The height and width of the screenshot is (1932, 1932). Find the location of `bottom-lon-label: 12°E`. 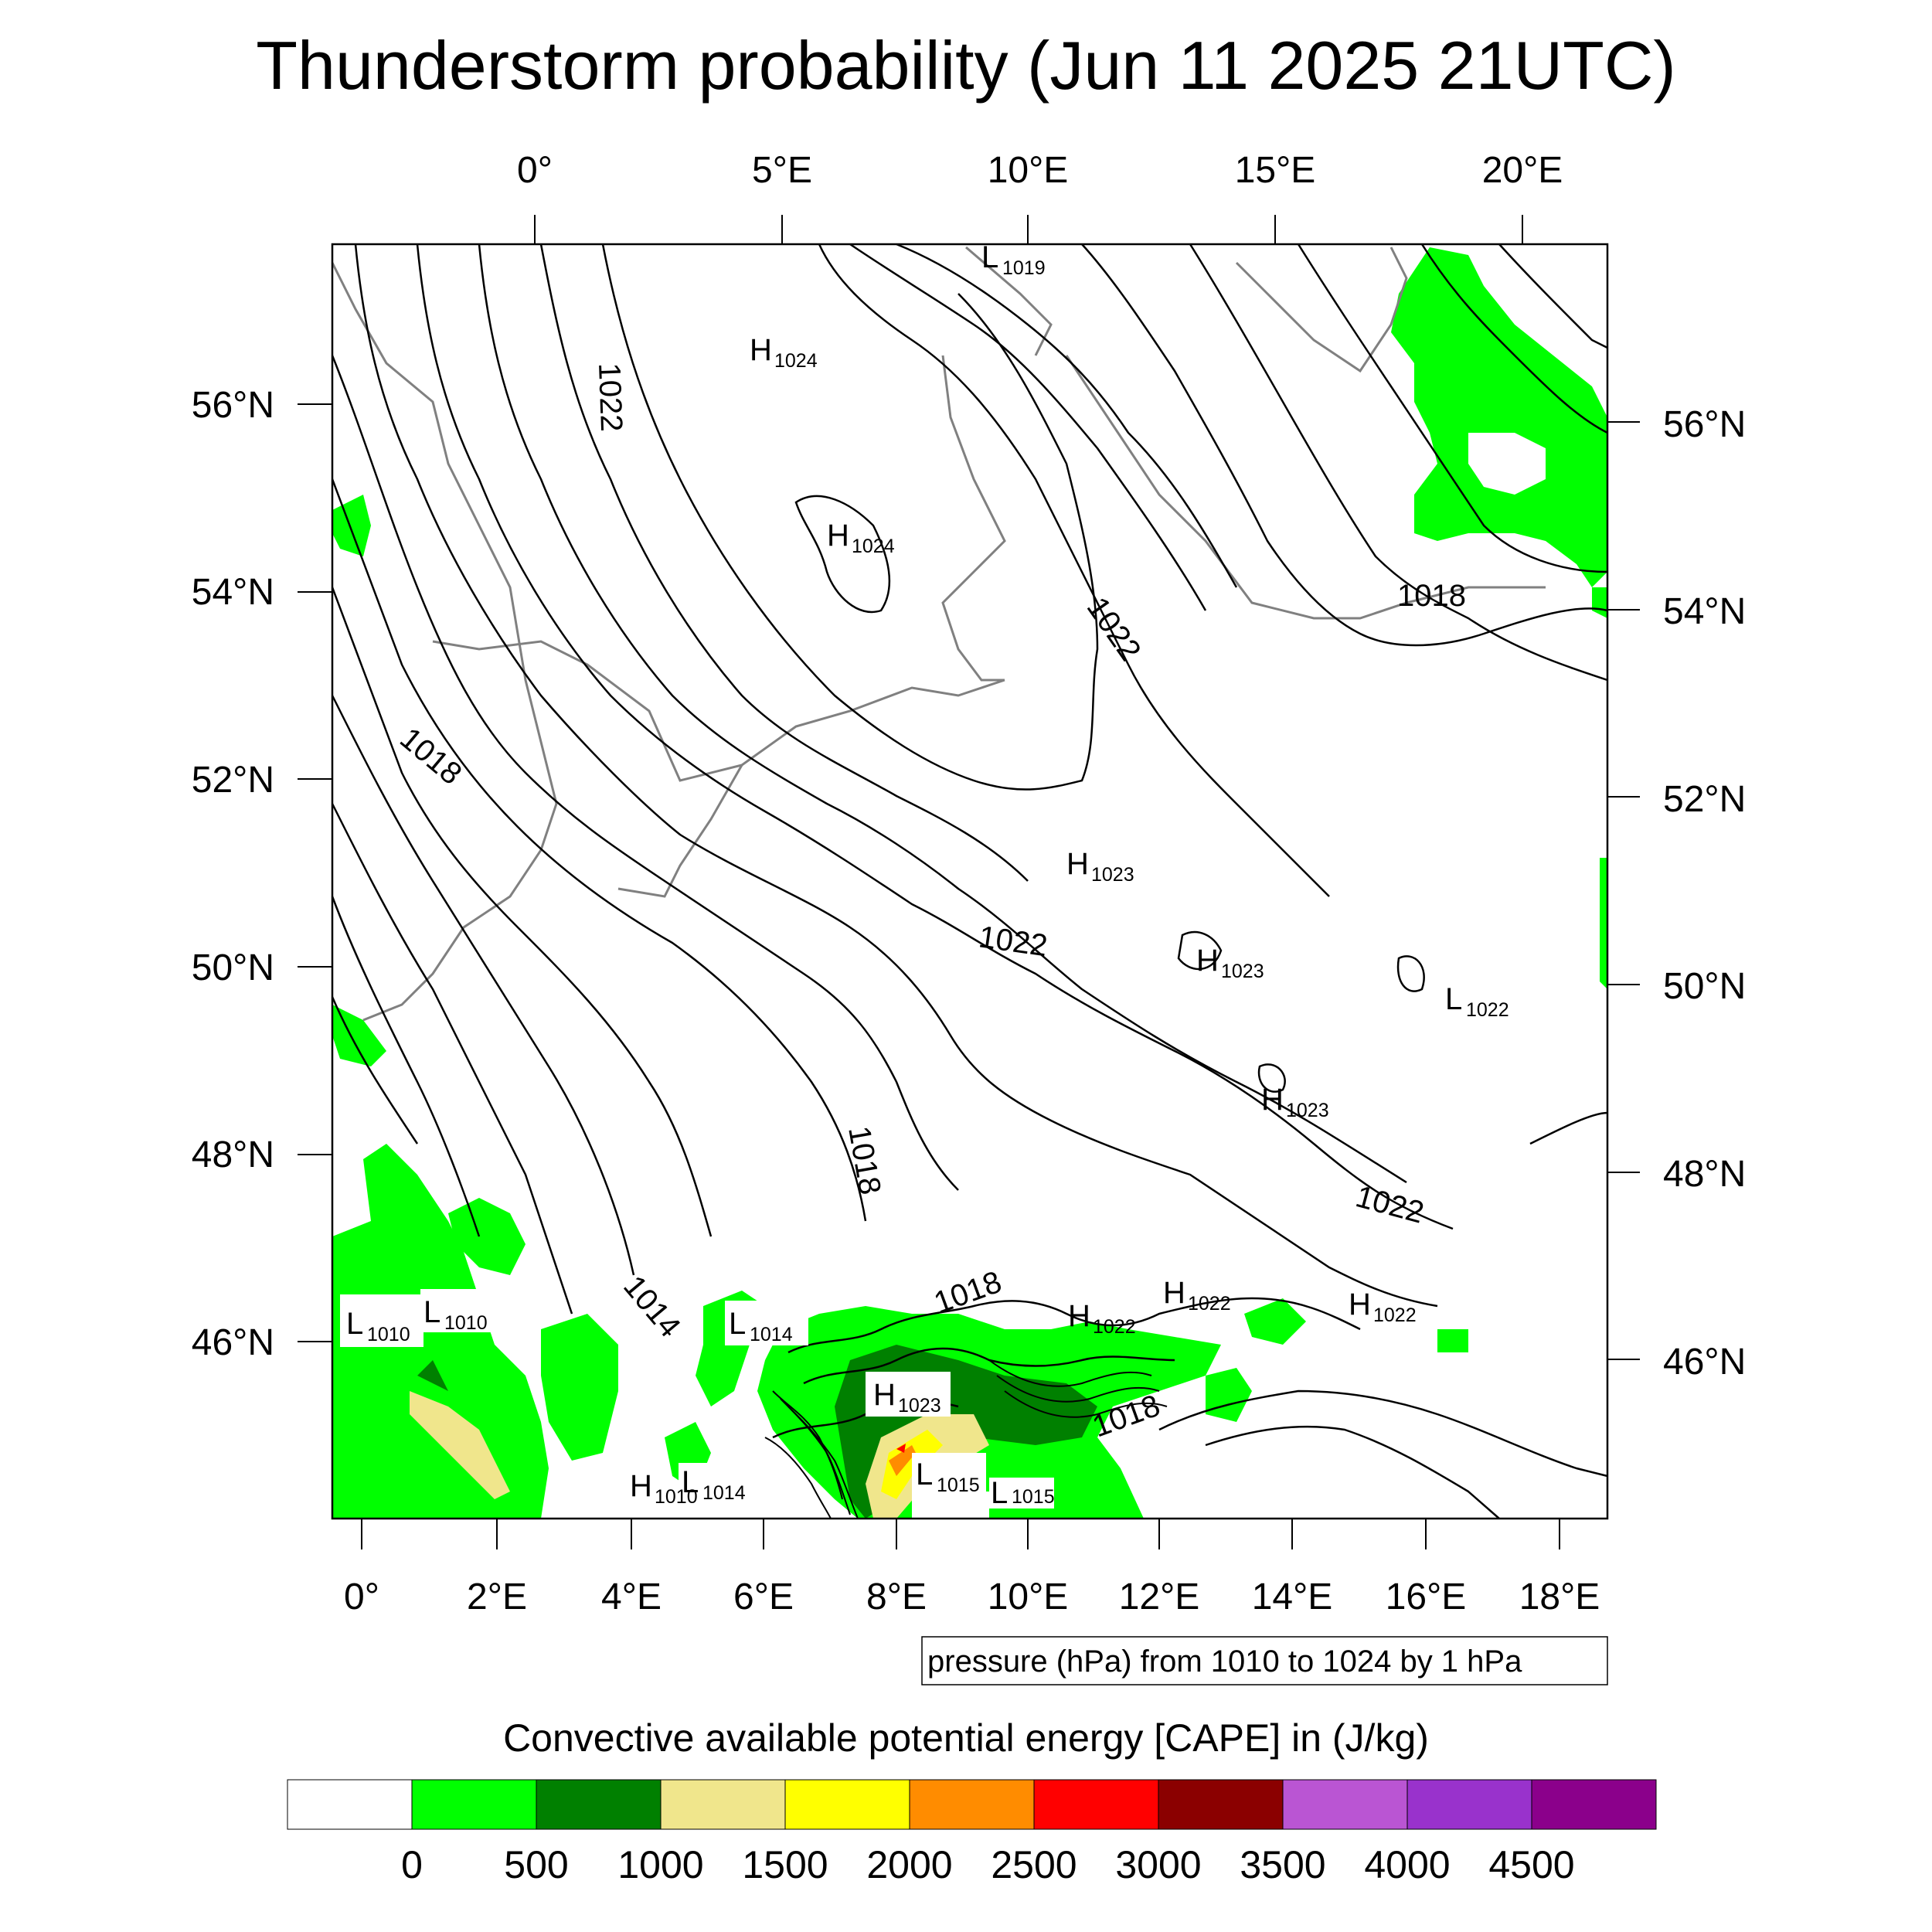

bottom-lon-label: 12°E is located at coordinates (1159, 1597).